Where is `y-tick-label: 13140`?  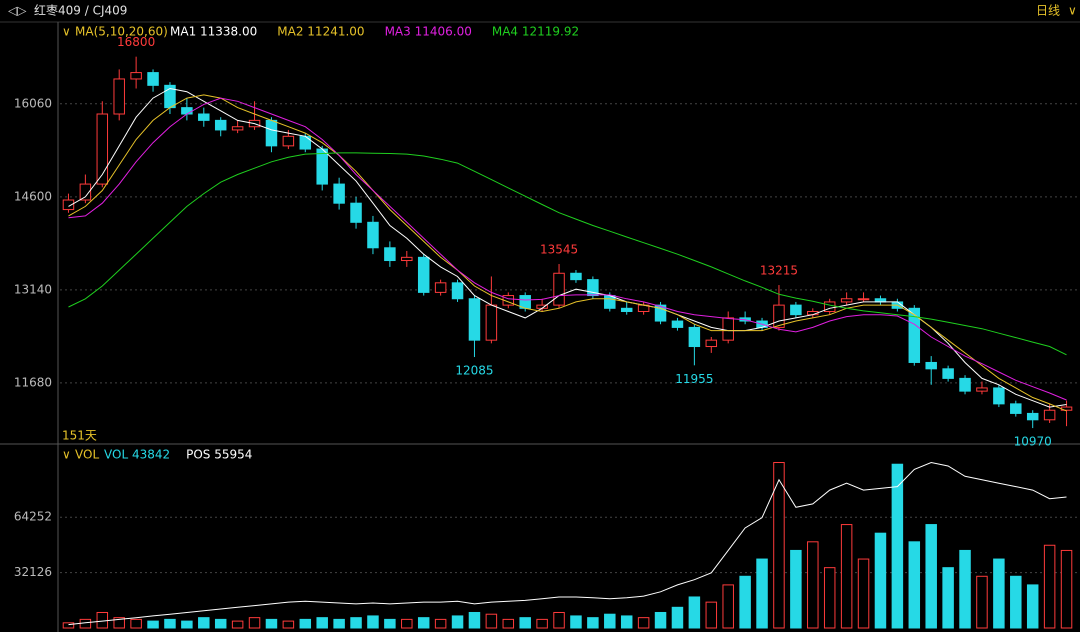 y-tick-label: 13140 is located at coordinates (33, 289).